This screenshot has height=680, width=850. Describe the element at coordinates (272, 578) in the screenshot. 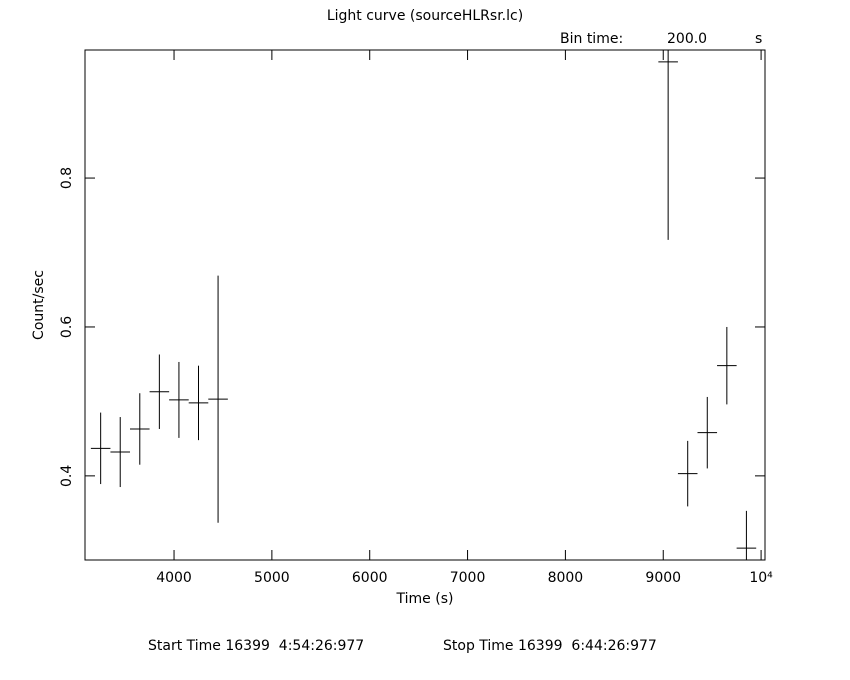

I see `x-tick-label: 5000` at that location.